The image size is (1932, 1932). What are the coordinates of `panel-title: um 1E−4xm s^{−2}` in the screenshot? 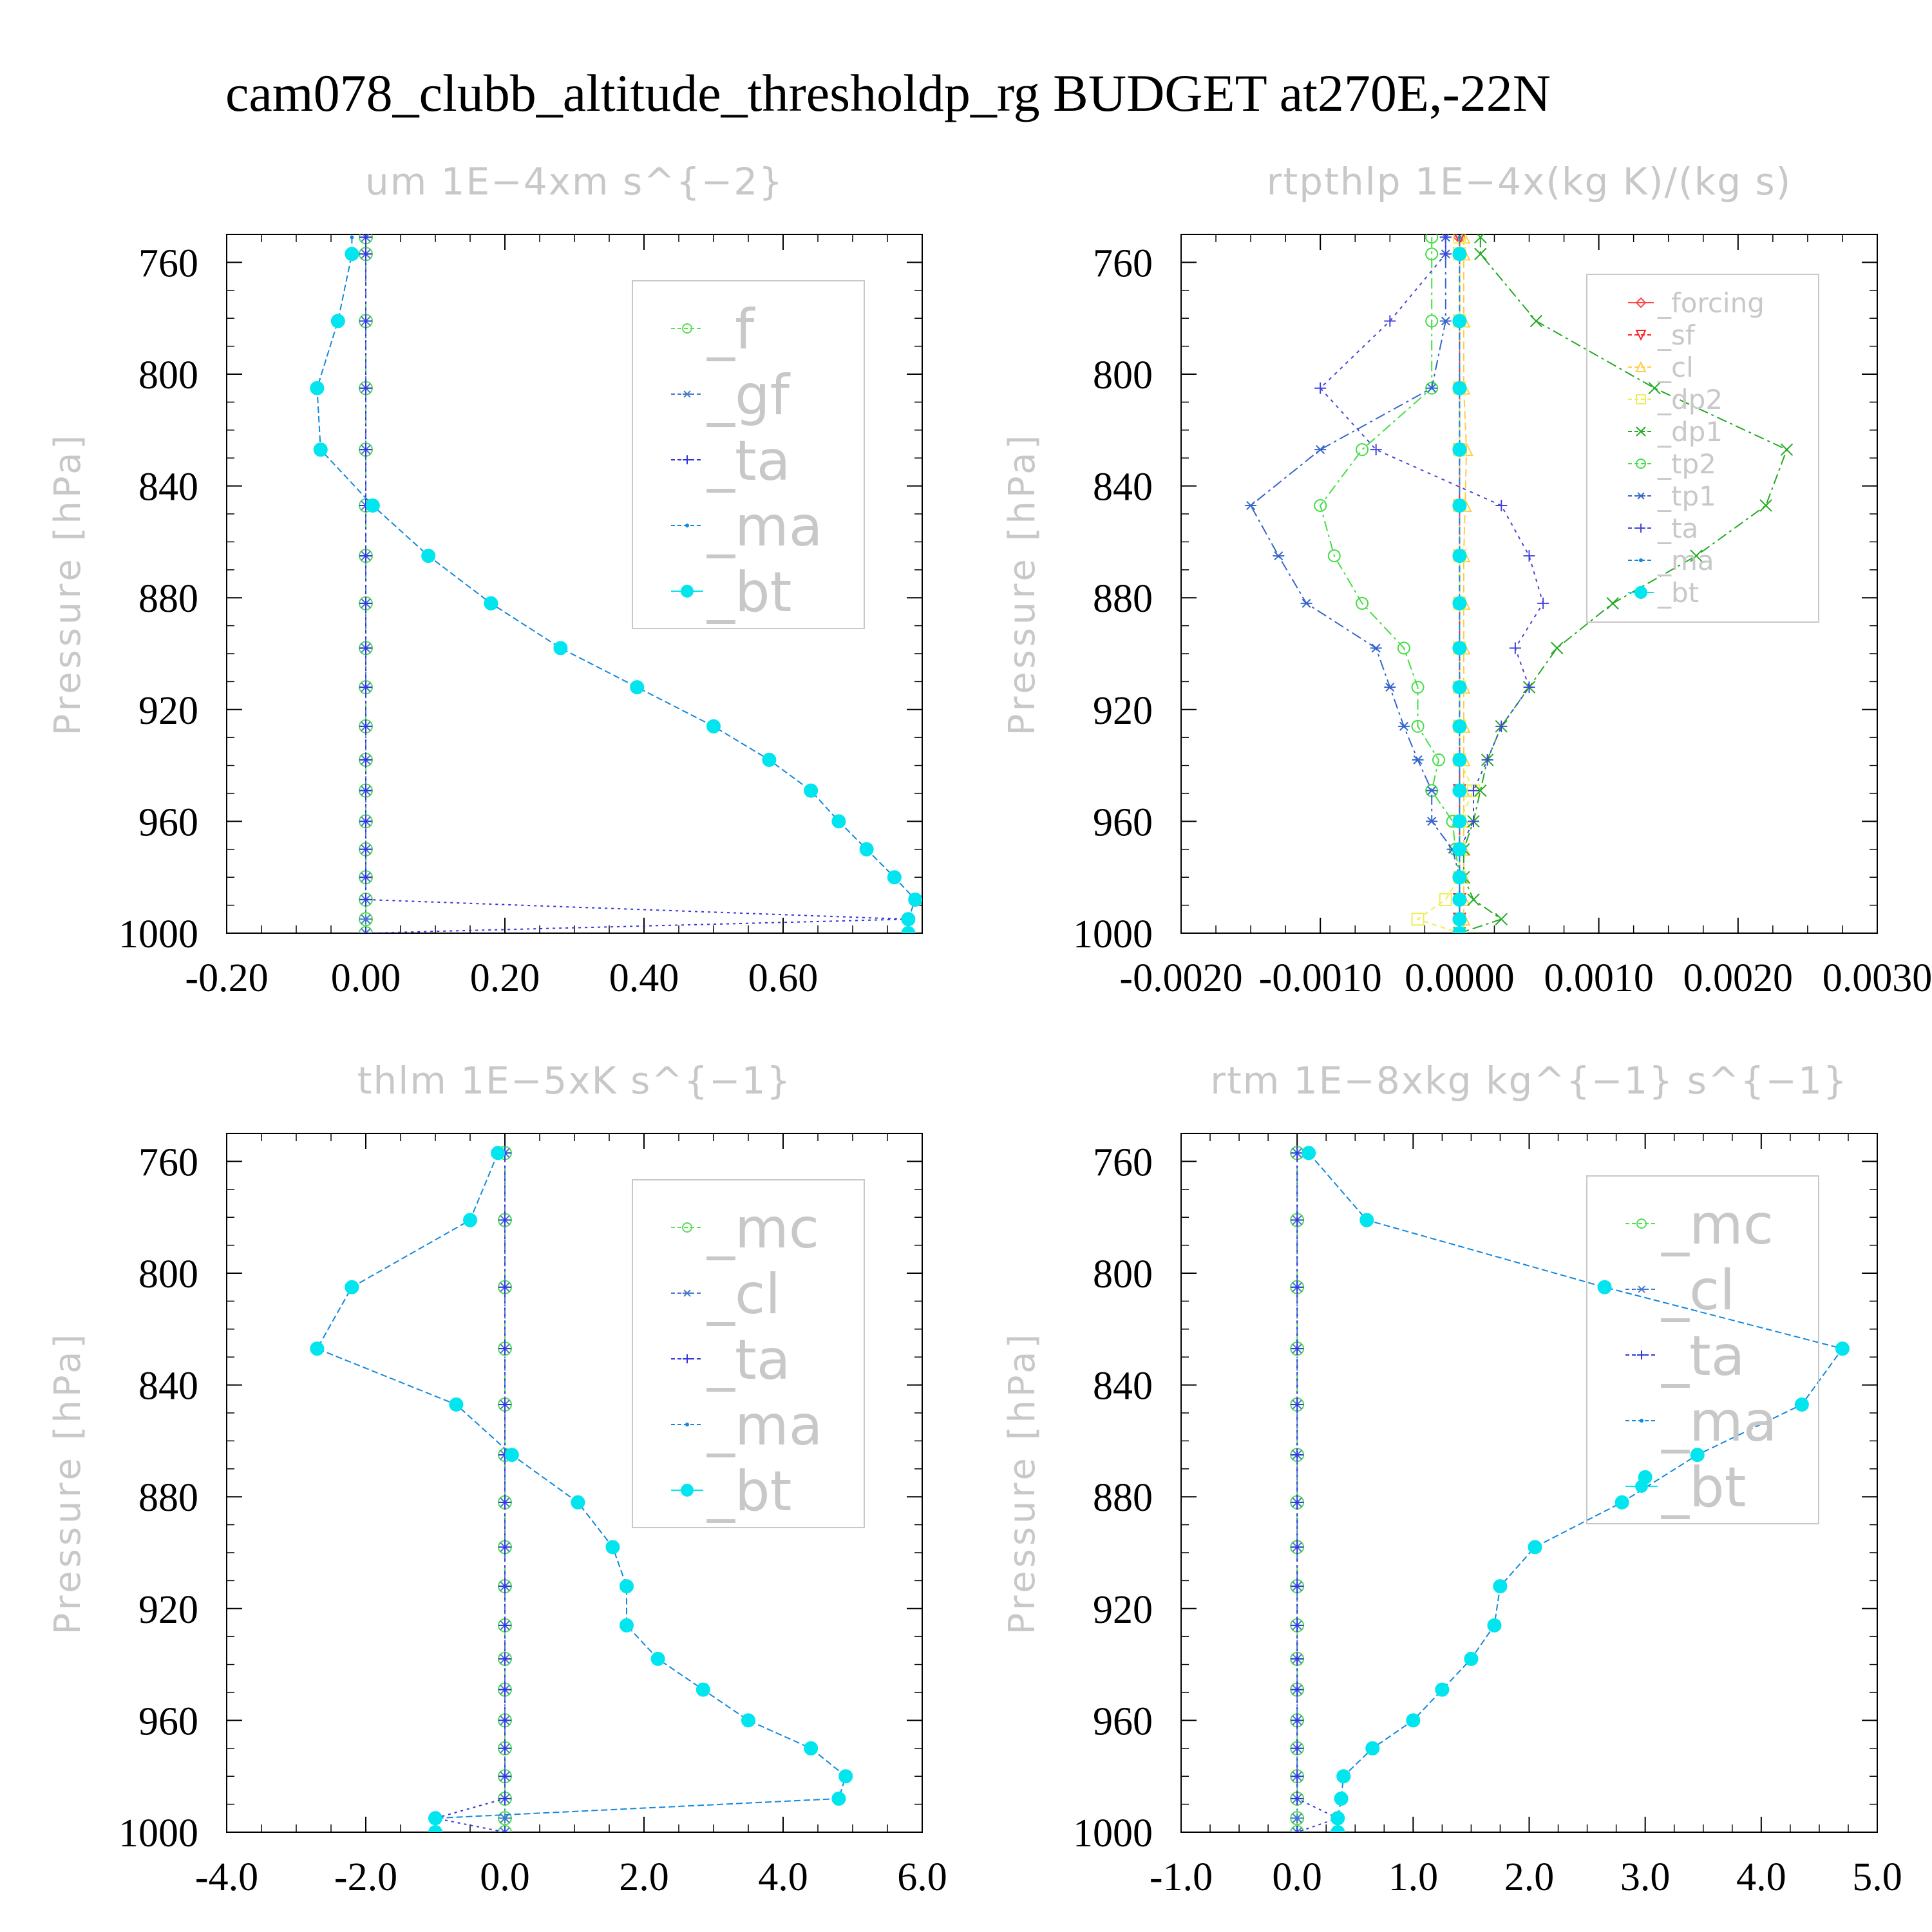 It's located at (574, 182).